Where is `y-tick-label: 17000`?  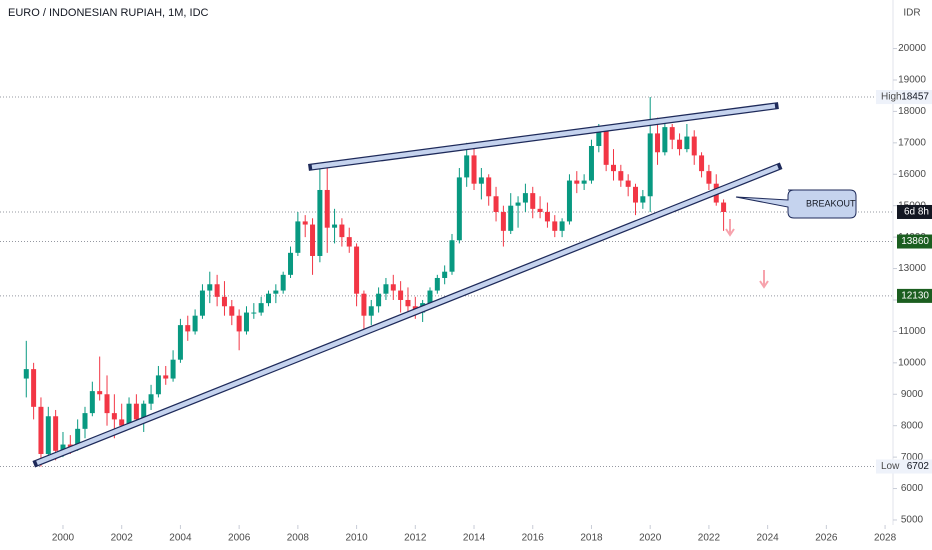 y-tick-label: 17000 is located at coordinates (912, 142).